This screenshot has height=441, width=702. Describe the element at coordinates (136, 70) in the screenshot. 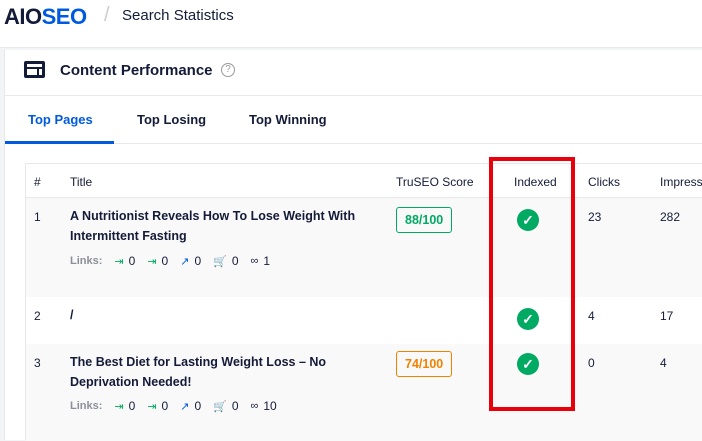

I see `card-title: Content Performance` at that location.